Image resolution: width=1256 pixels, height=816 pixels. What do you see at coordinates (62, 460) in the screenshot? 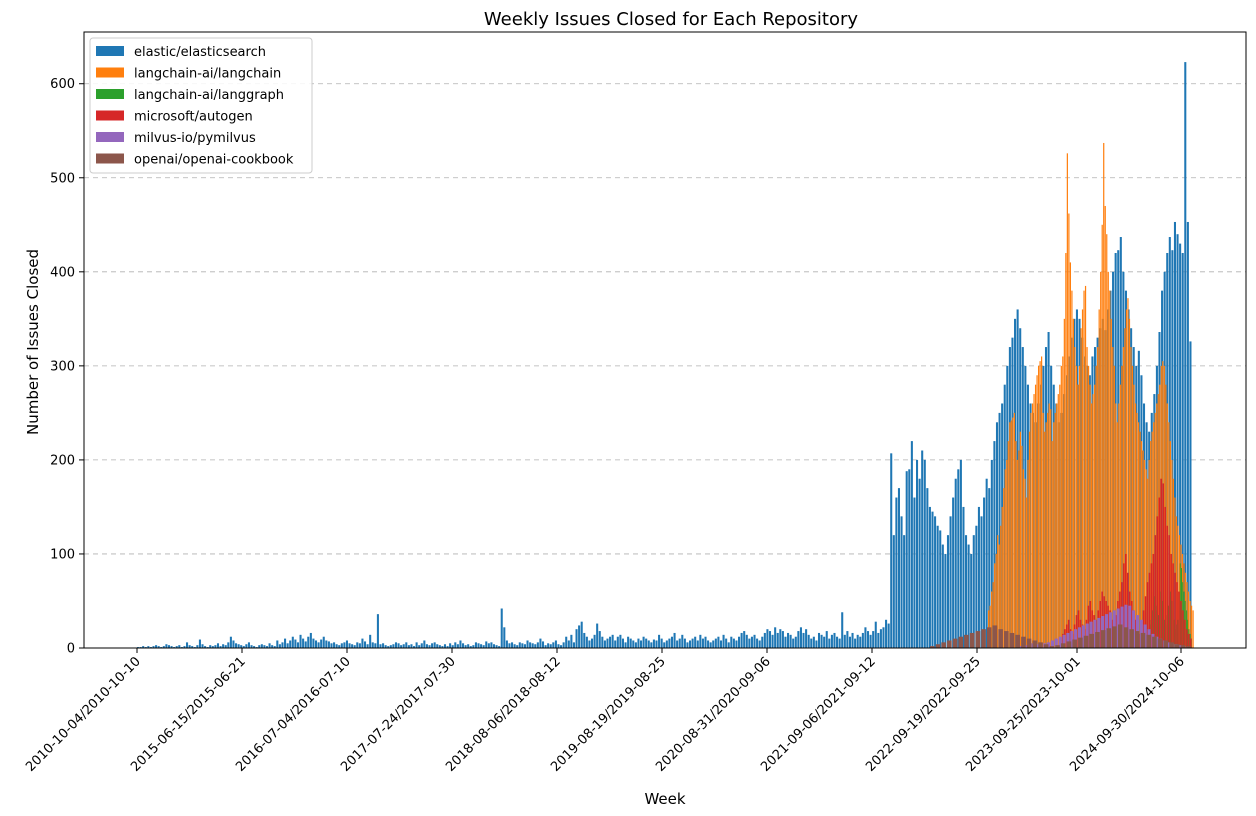
I see `y-tick-label: 200` at bounding box center [62, 460].